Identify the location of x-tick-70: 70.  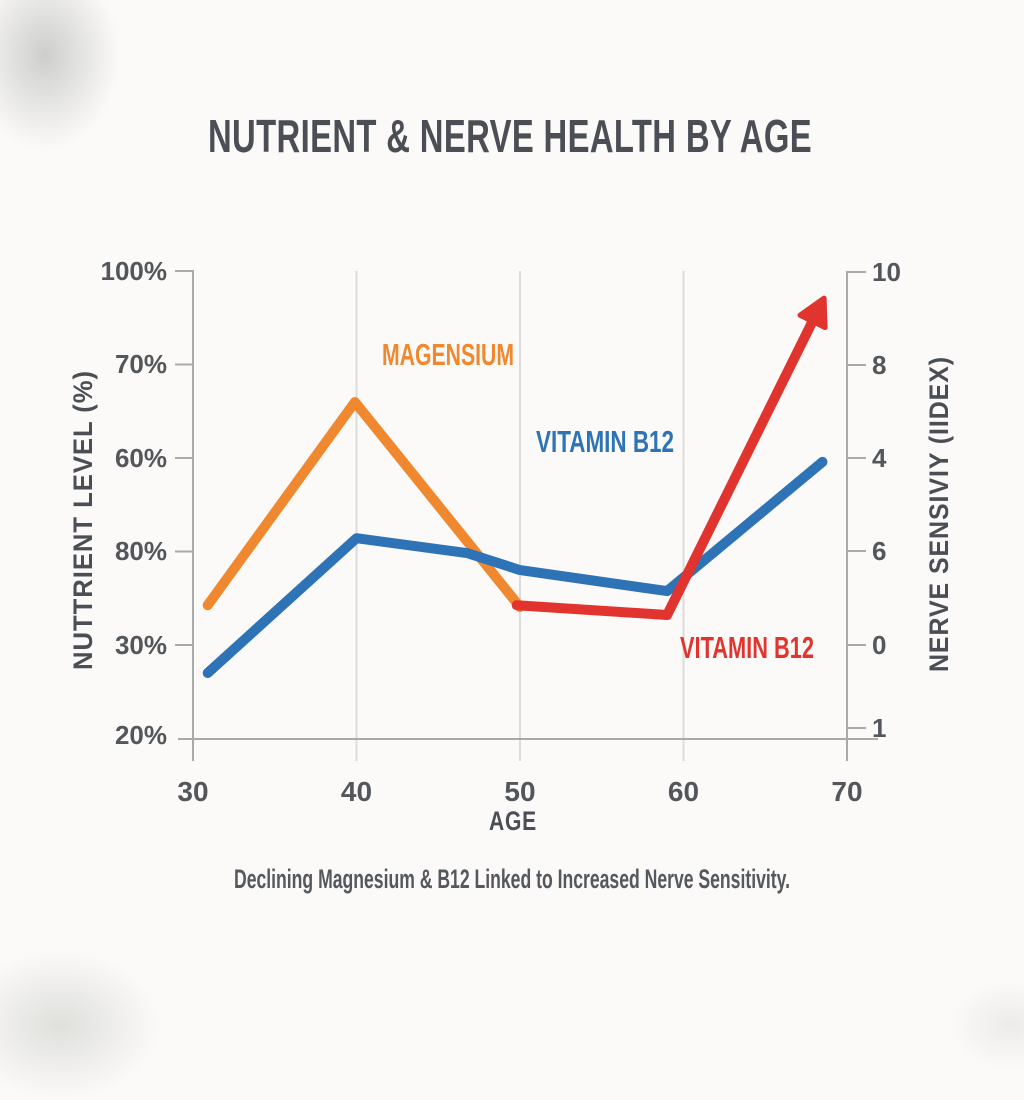
(846, 791).